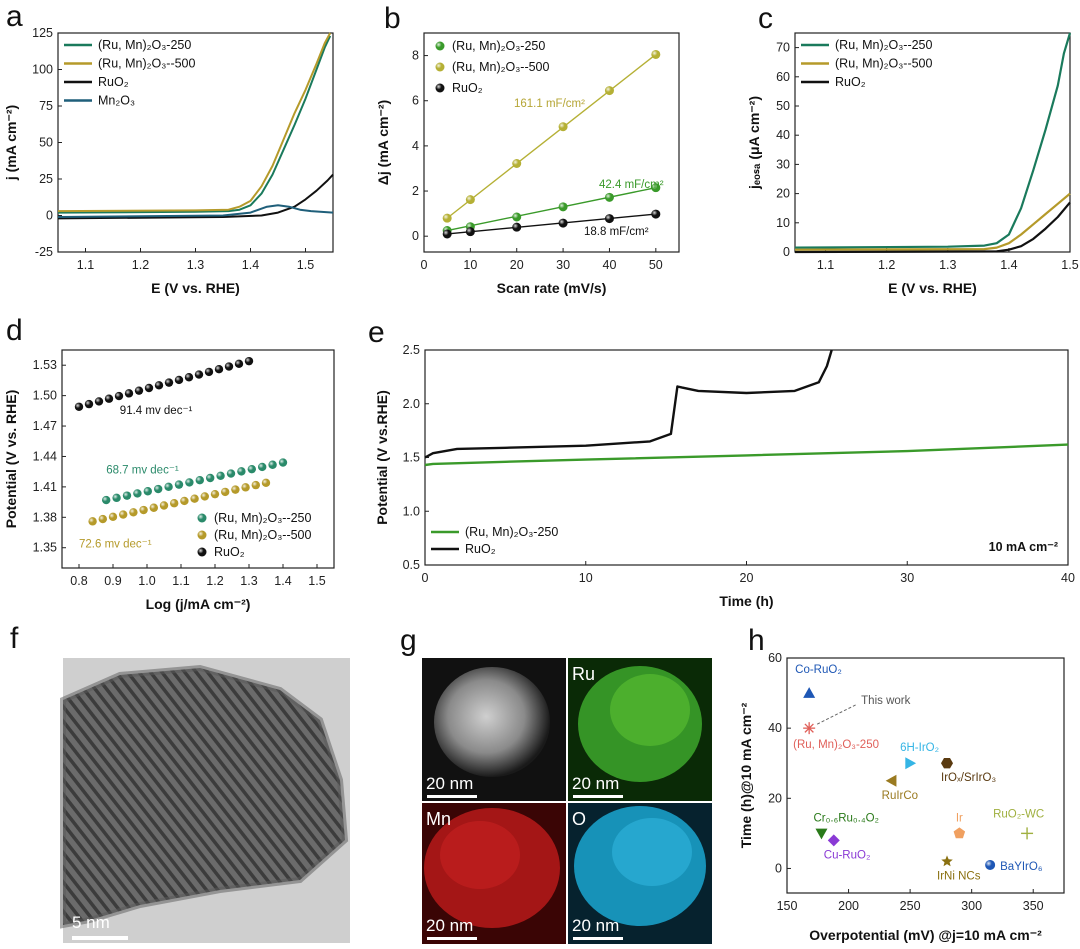  Describe the element at coordinates (494, 873) in the screenshot. I see `eds-map-mn` at that location.